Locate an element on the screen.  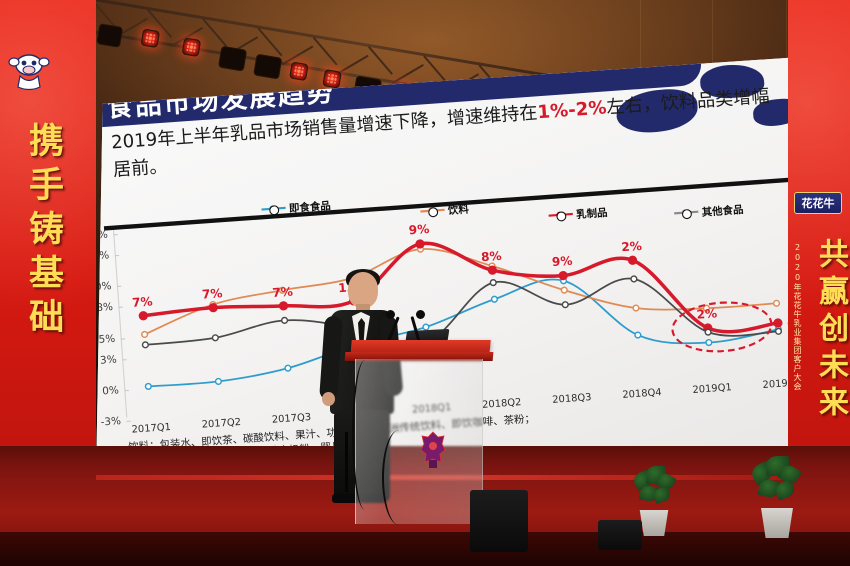
right-banner-sub-text: 2020年花花牛乳业集团客户大会 is located at coordinates (797, 317).